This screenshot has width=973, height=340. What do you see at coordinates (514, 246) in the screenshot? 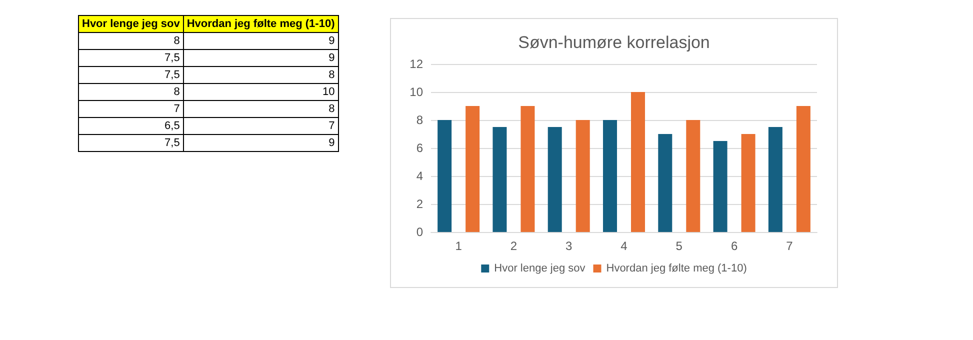
I see `x-tick-label: 2` at bounding box center [514, 246].